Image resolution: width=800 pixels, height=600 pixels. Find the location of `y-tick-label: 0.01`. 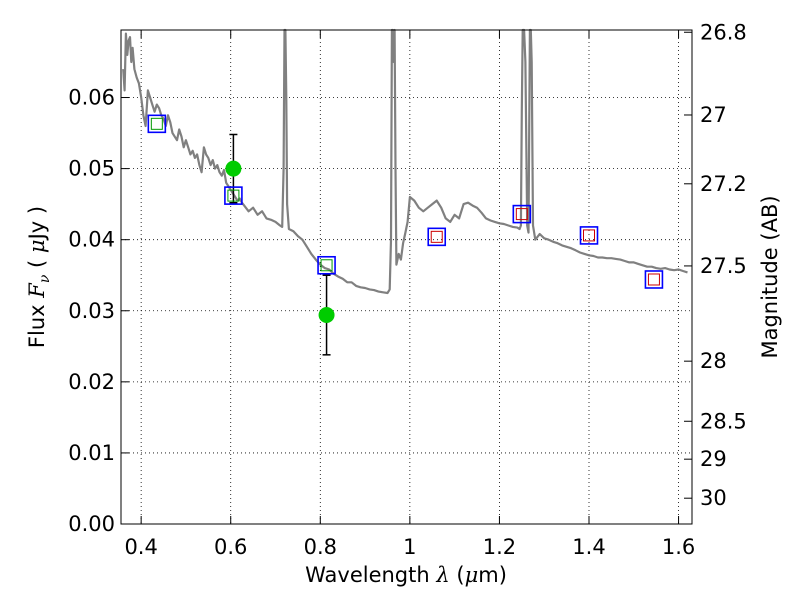

y-tick-label: 0.01 is located at coordinates (91, 453).